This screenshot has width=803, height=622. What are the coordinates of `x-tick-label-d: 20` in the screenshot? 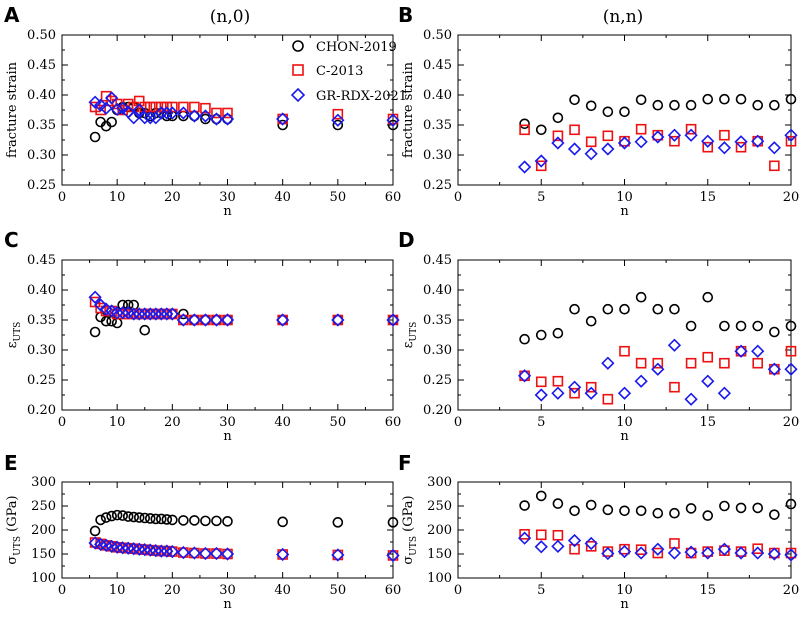 It's located at (791, 422).